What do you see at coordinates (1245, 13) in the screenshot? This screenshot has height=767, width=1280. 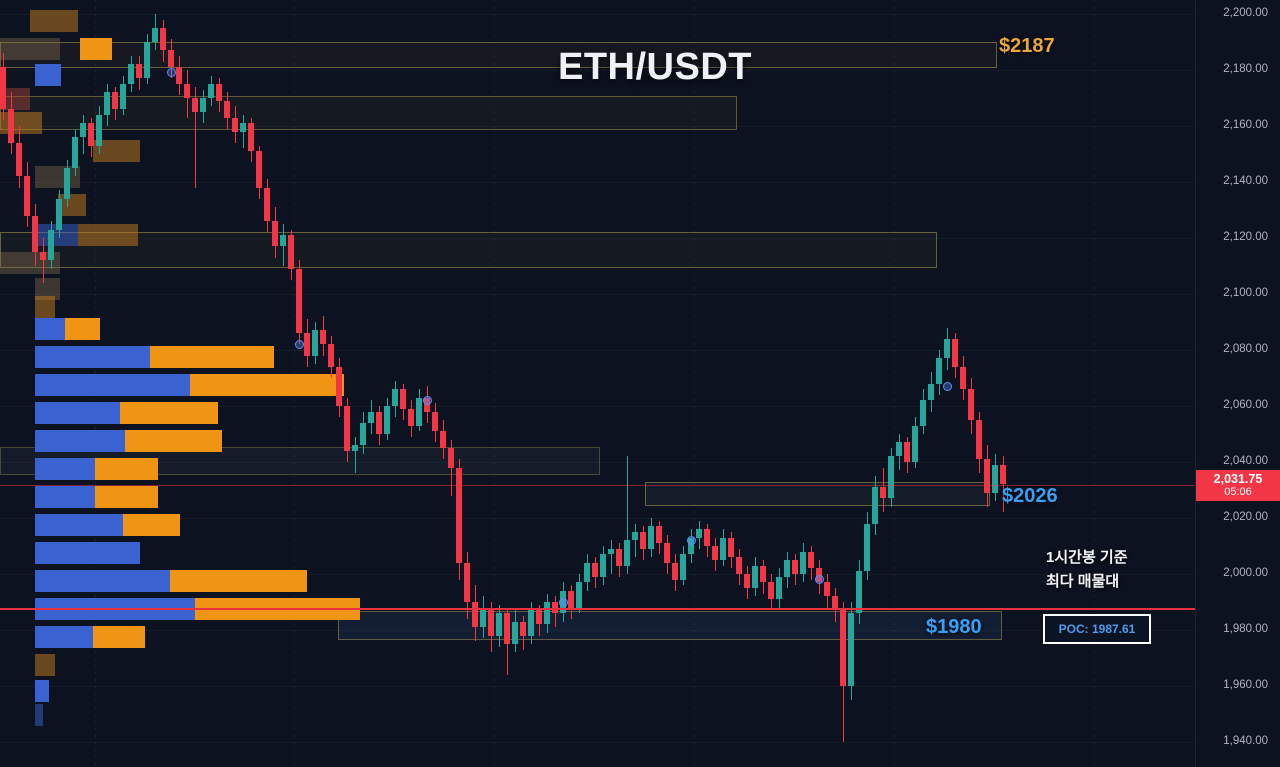 I see `axis-tick-label: 2,200.00` at bounding box center [1245, 13].